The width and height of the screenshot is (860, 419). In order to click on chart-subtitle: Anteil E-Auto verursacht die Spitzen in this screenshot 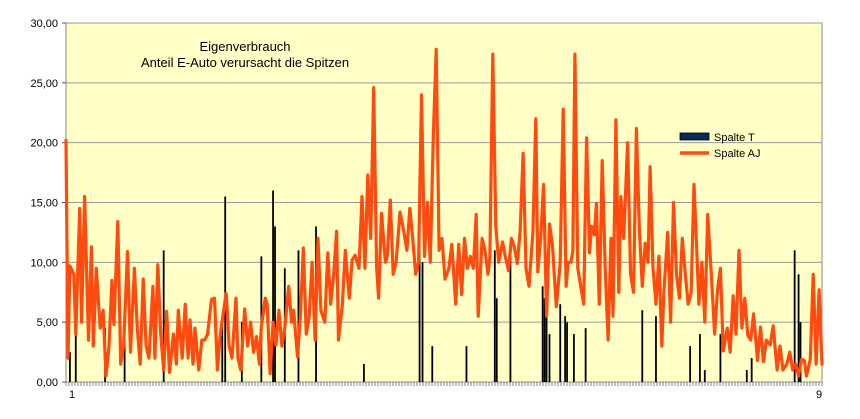, I will do `click(245, 62)`.